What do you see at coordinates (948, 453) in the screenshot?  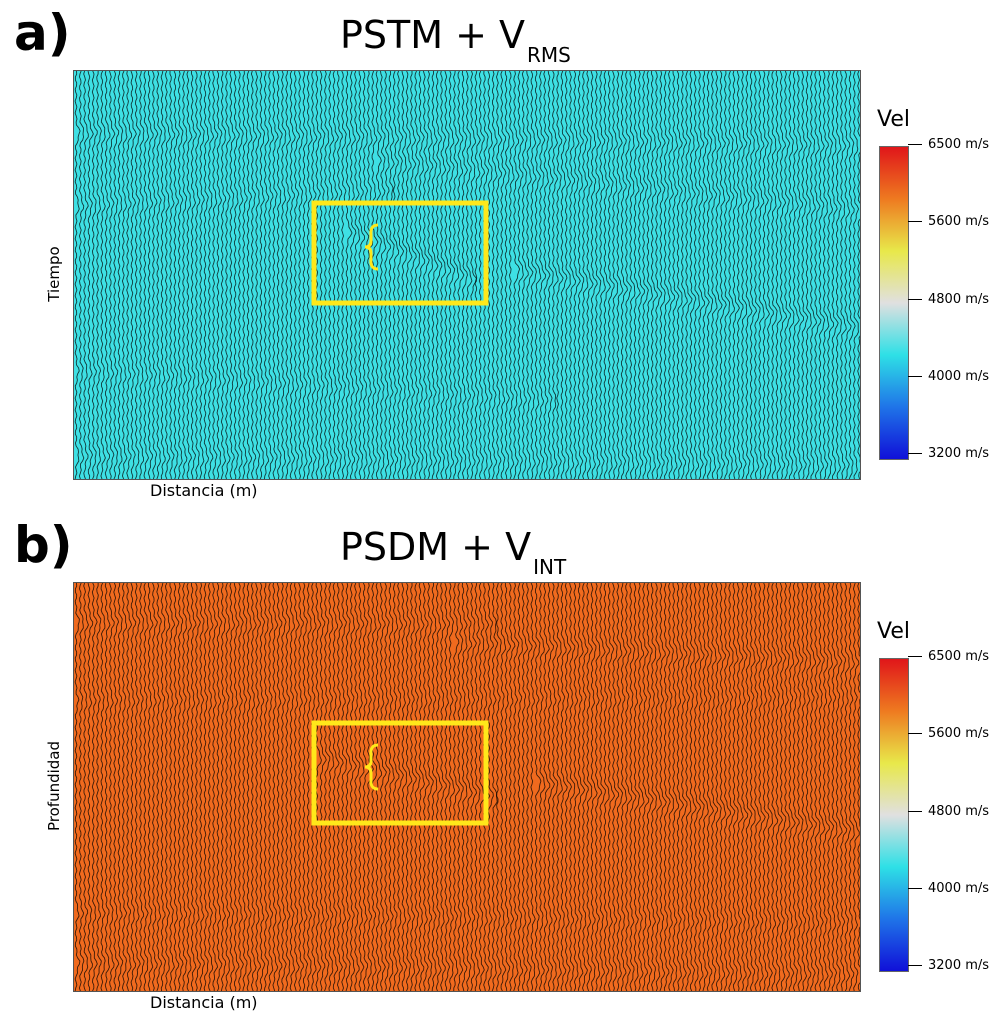 I see `colorbar-tick-label: 3200 m/s` at bounding box center [948, 453].